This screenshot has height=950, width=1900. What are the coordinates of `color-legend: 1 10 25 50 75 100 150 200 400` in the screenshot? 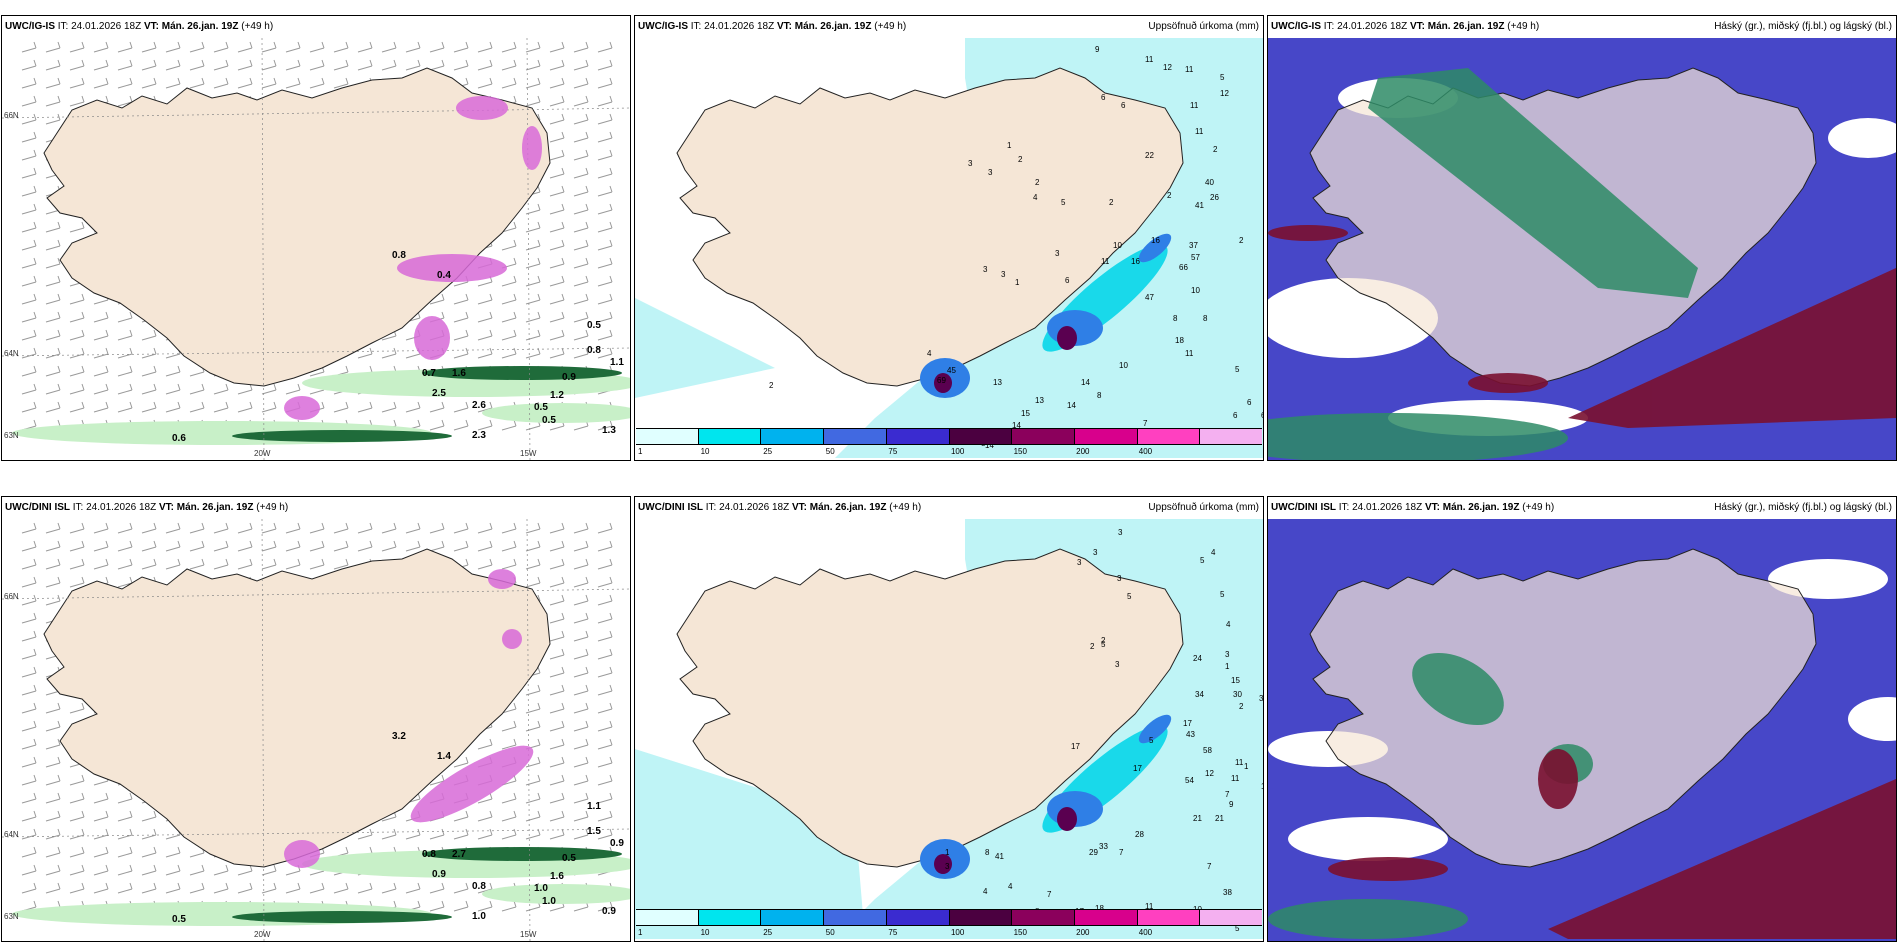 It's located at (949, 443).